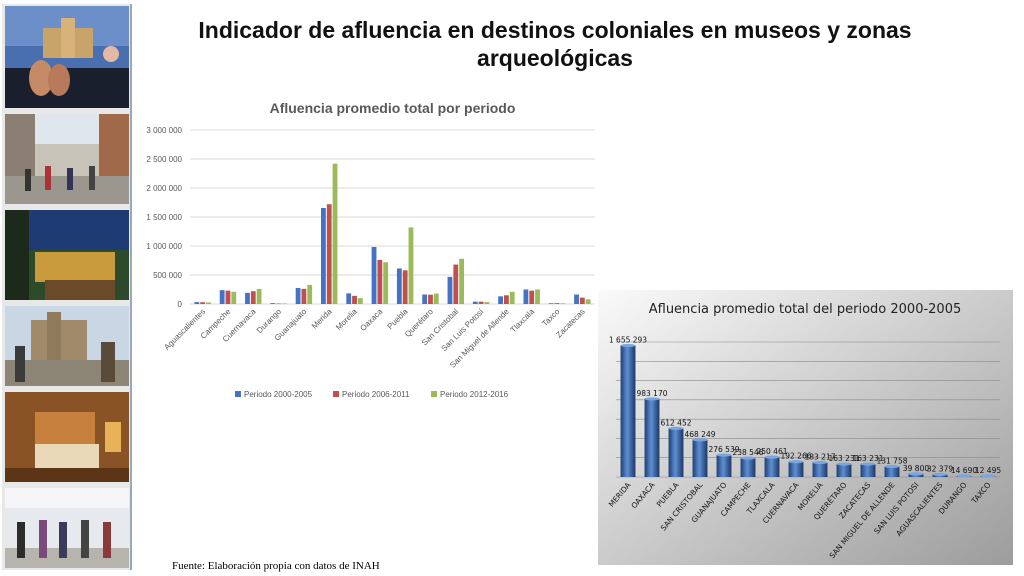 Image resolution: width=1024 pixels, height=576 pixels. I want to click on chart2-data-label: 12 495, so click(988, 470).